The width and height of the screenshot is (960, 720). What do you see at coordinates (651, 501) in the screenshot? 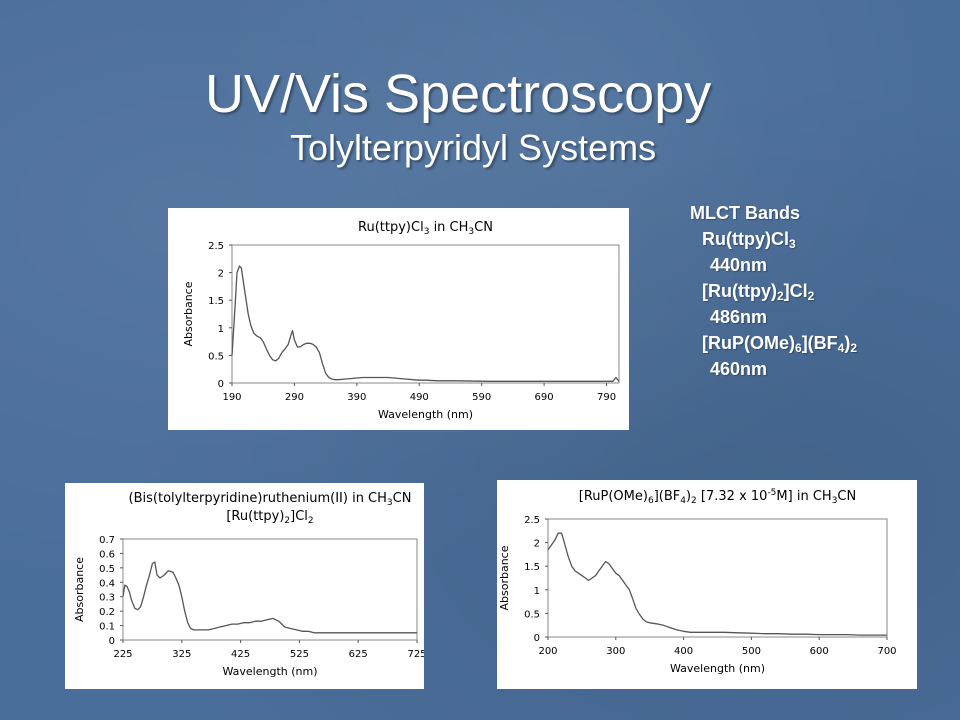
I see `chart-title-part: 6` at bounding box center [651, 501].